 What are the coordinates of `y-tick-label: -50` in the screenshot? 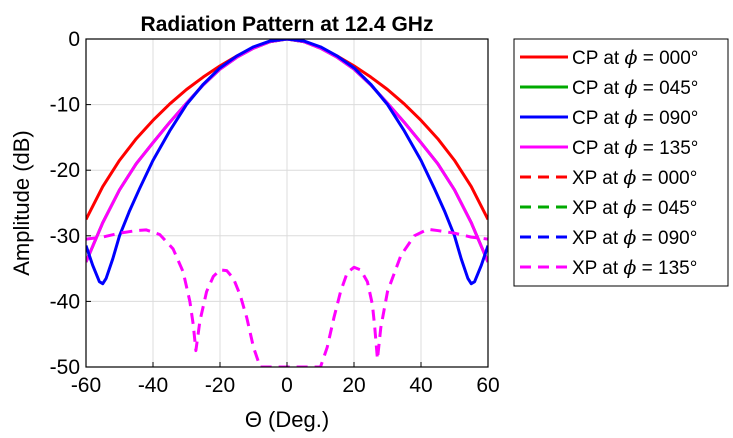 It's located at (65, 367).